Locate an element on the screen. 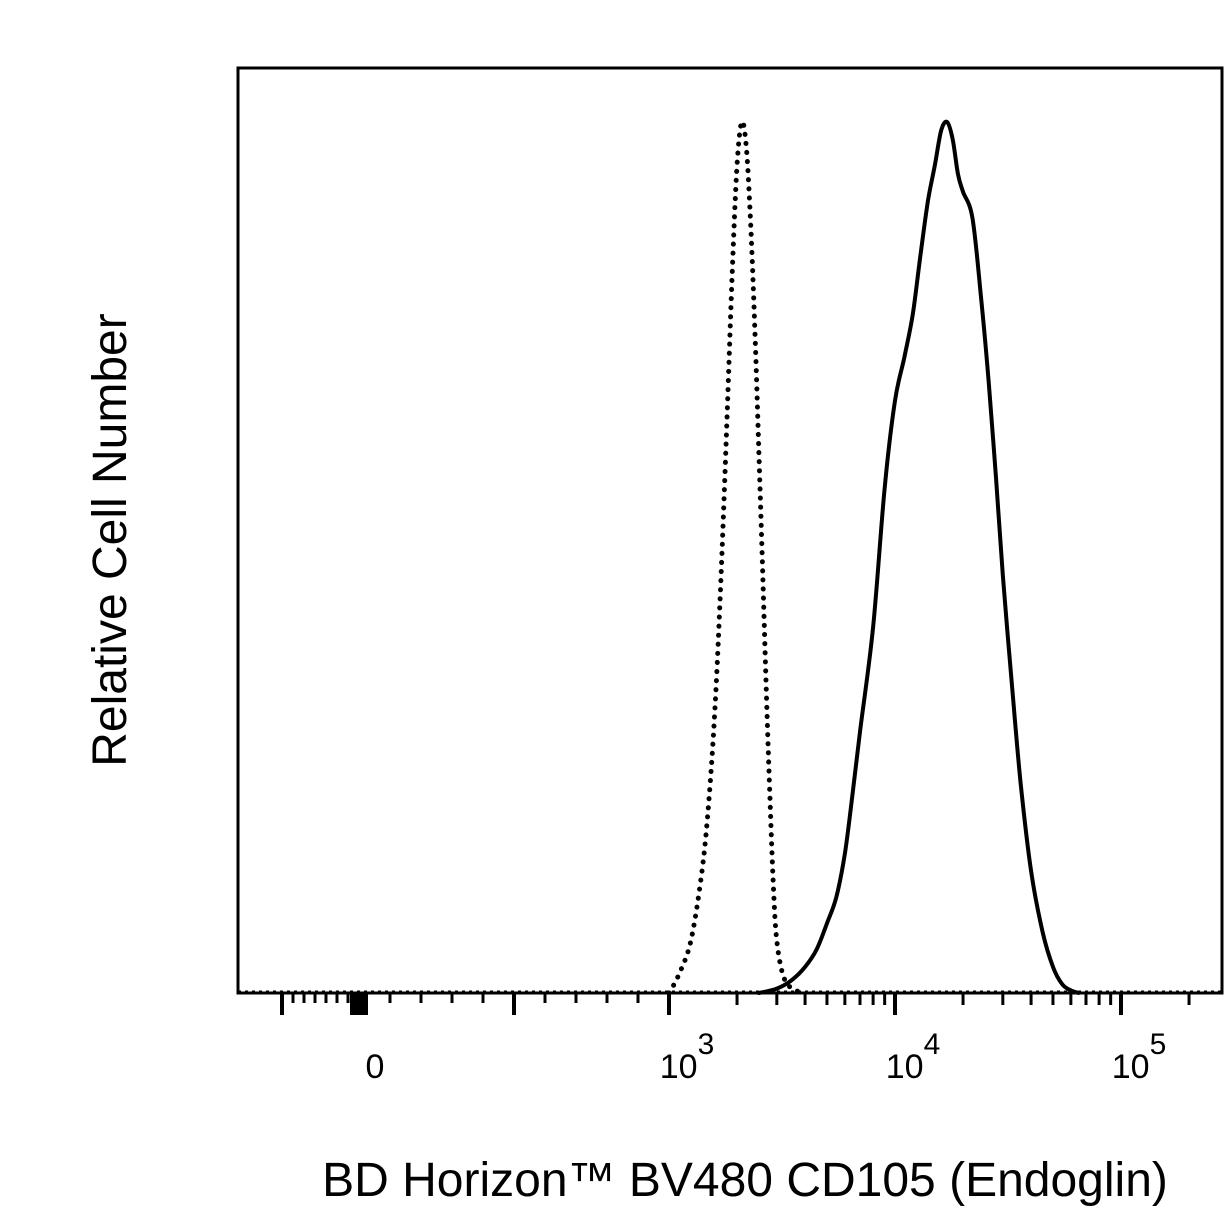  x-axis-ticks is located at coordinates (735, 1004).